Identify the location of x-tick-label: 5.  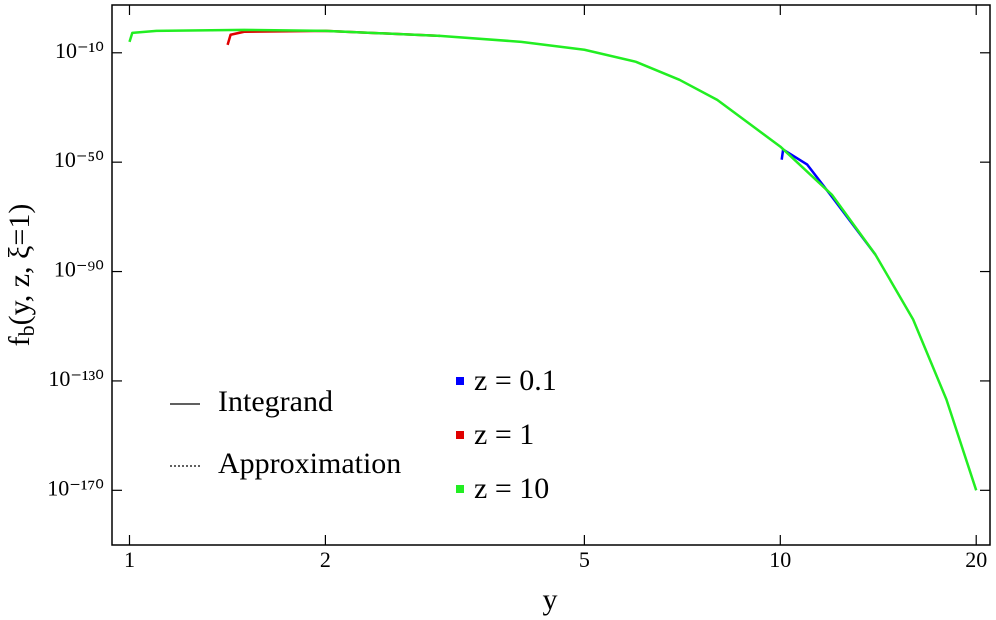
(584, 559).